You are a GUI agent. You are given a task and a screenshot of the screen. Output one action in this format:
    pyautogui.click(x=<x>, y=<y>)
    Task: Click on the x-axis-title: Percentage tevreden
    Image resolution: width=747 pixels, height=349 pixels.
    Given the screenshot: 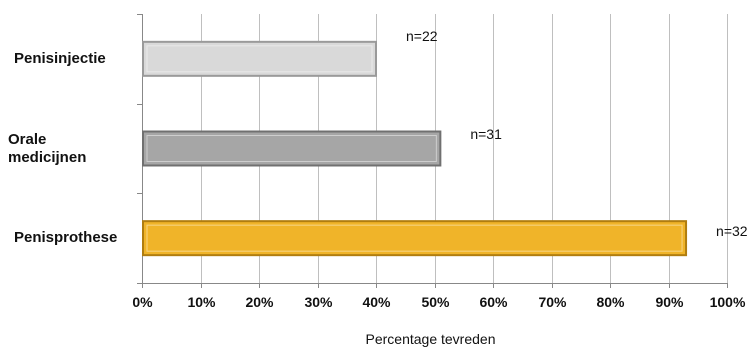 What is the action you would take?
    pyautogui.click(x=373, y=339)
    